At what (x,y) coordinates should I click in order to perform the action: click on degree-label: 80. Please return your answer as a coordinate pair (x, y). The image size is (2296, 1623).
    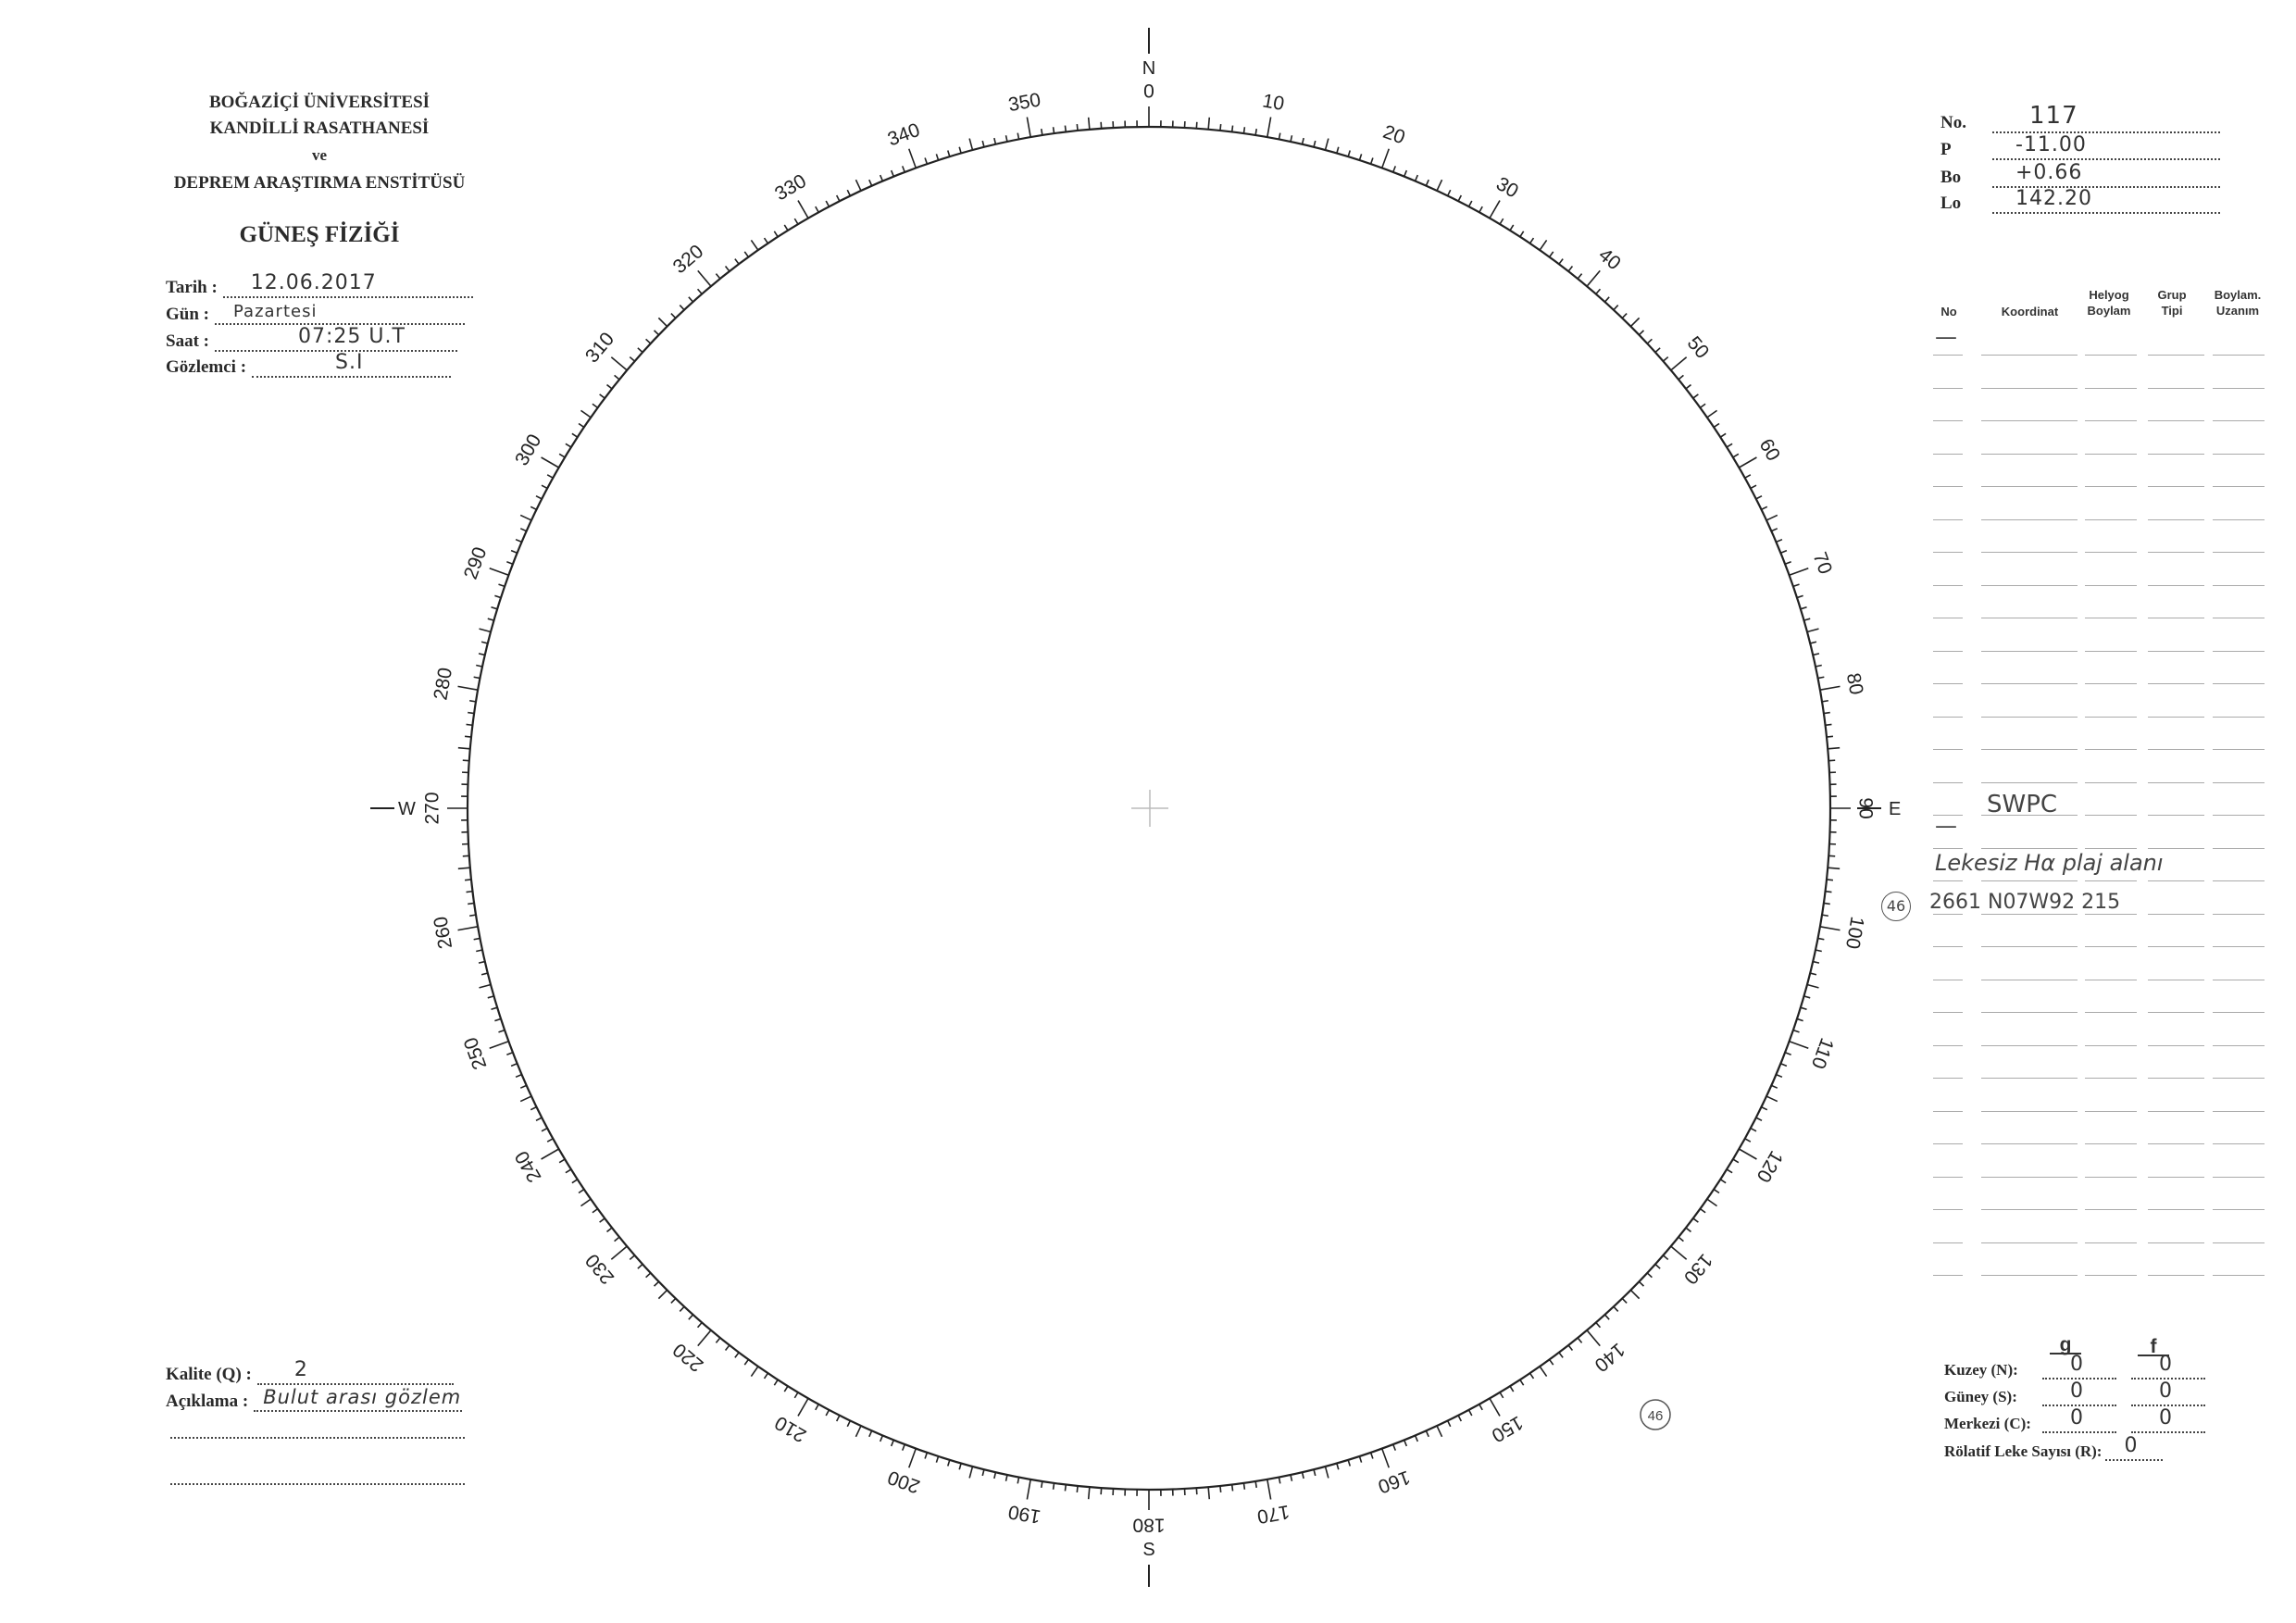
    Looking at the image, I should click on (1854, 684).